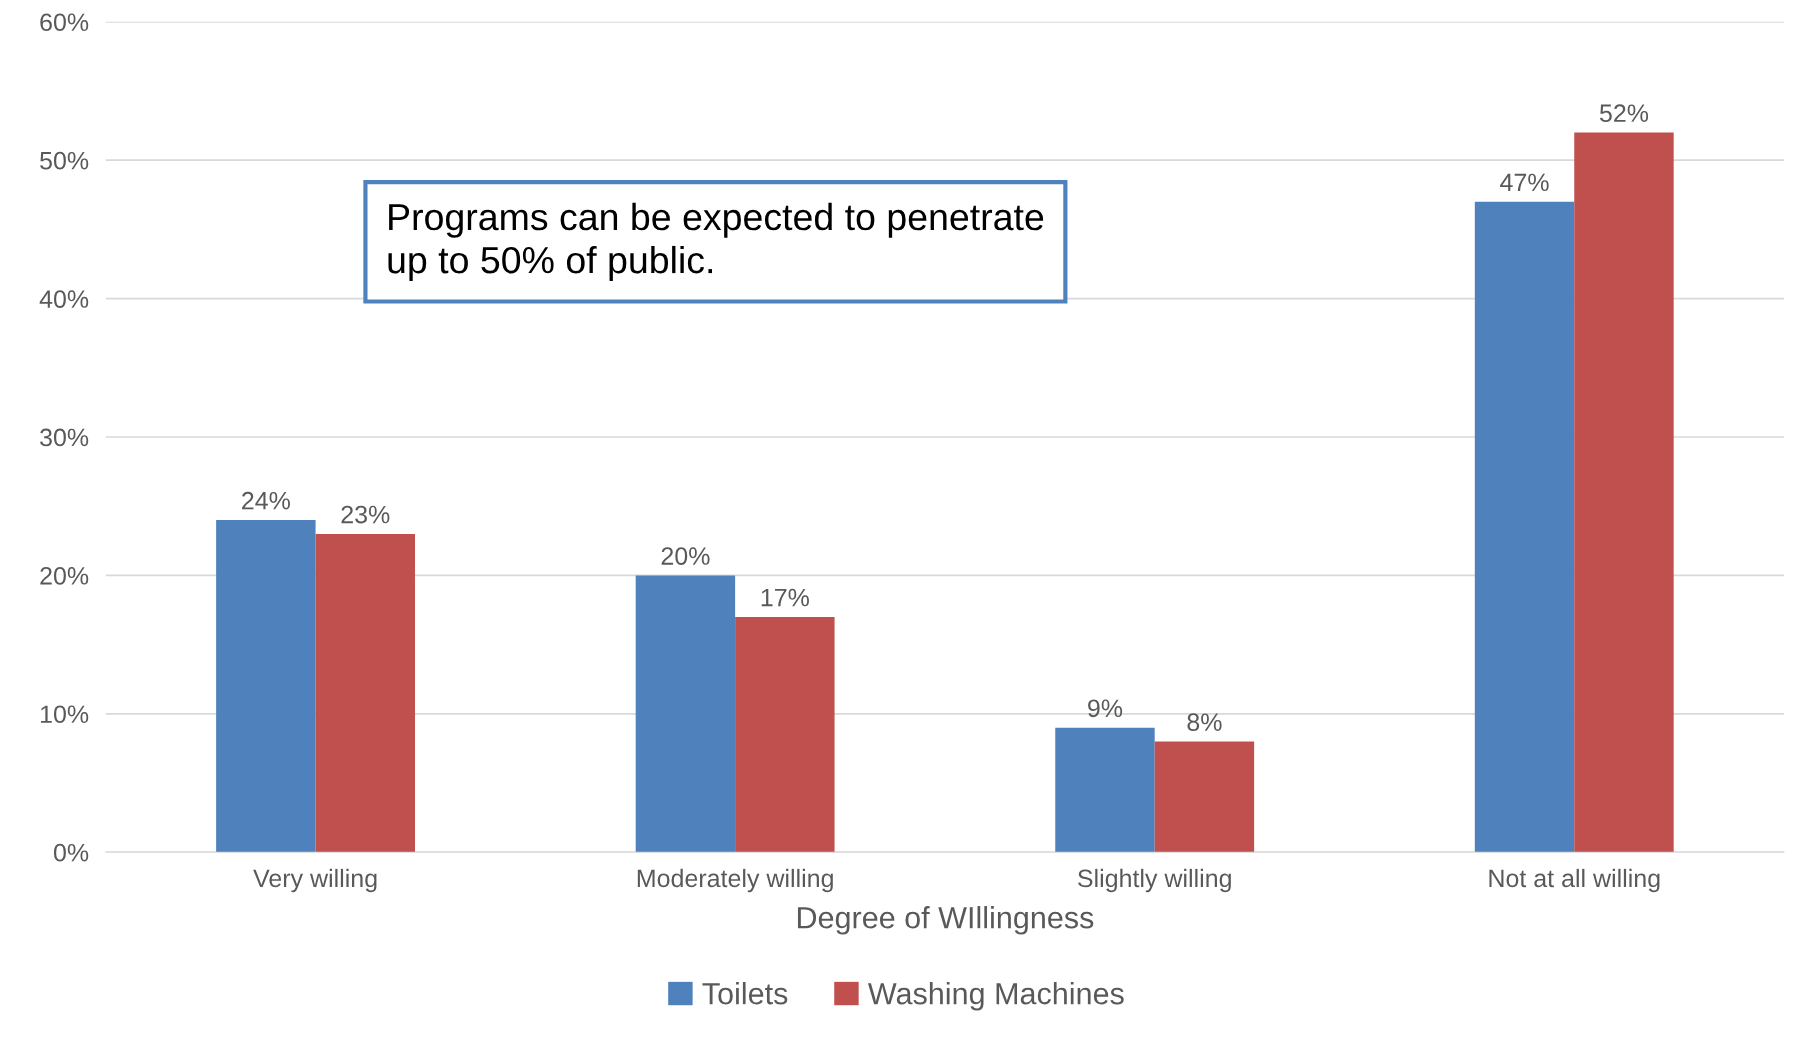 The height and width of the screenshot is (1038, 1793). I want to click on legend-label: Toilets, so click(745, 993).